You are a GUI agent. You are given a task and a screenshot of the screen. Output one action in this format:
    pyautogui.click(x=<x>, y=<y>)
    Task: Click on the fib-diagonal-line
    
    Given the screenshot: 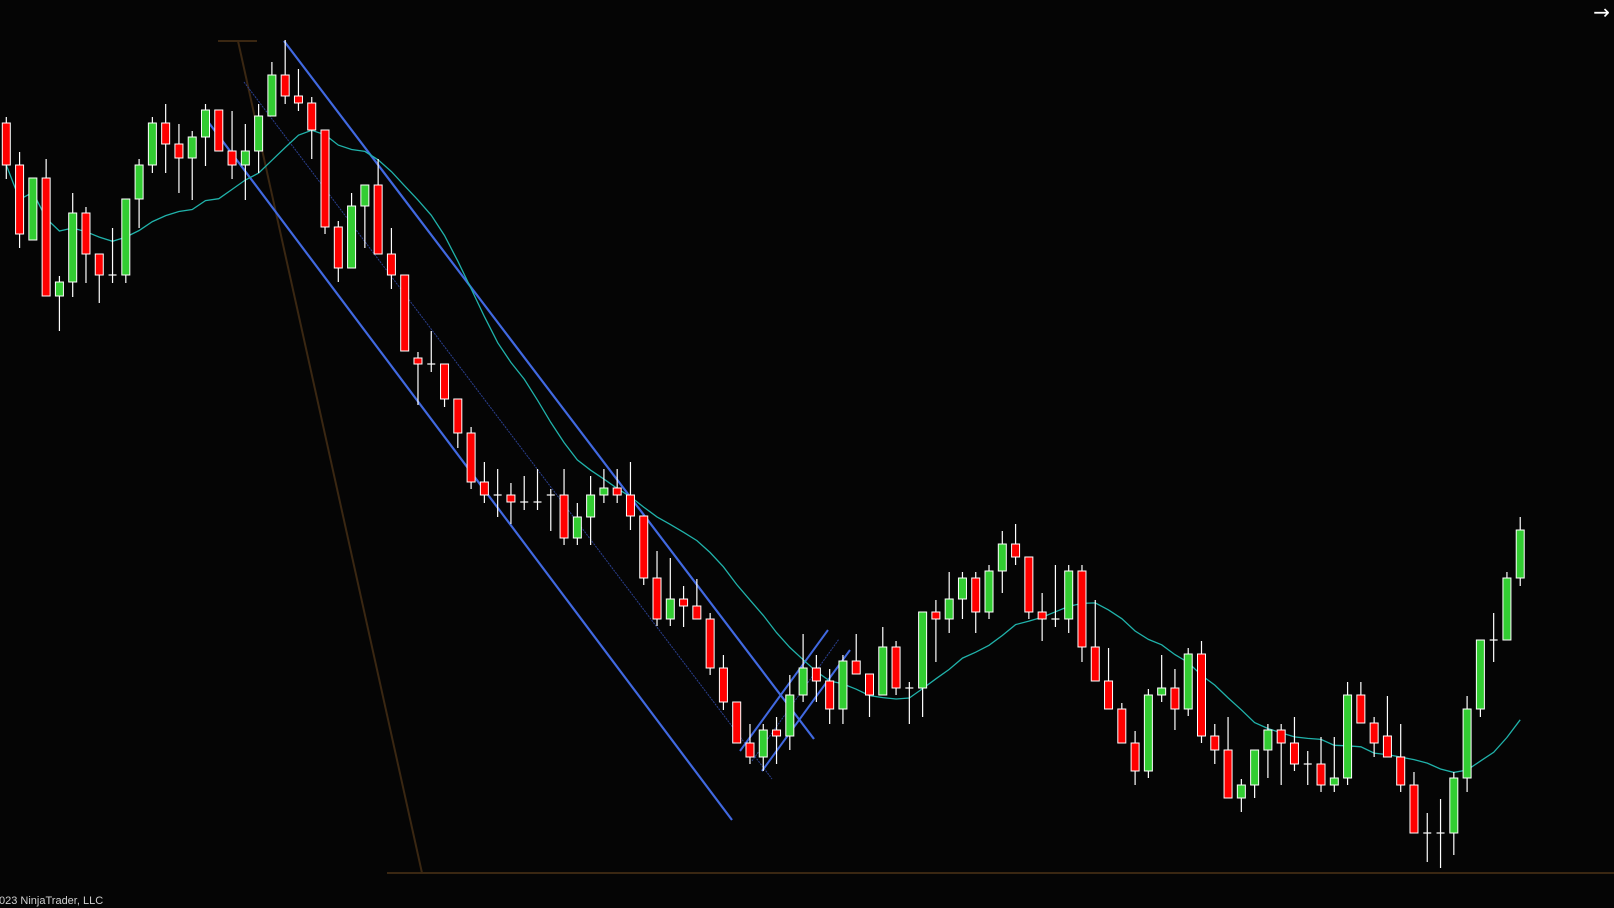 What is the action you would take?
    pyautogui.click(x=330, y=457)
    